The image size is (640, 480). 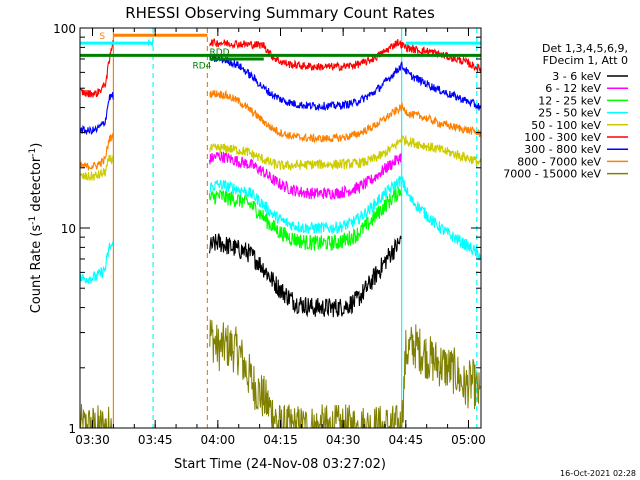 What do you see at coordinates (552, 174) in the screenshot?
I see `legend-entry-label: 7000 - 15000 keV` at bounding box center [552, 174].